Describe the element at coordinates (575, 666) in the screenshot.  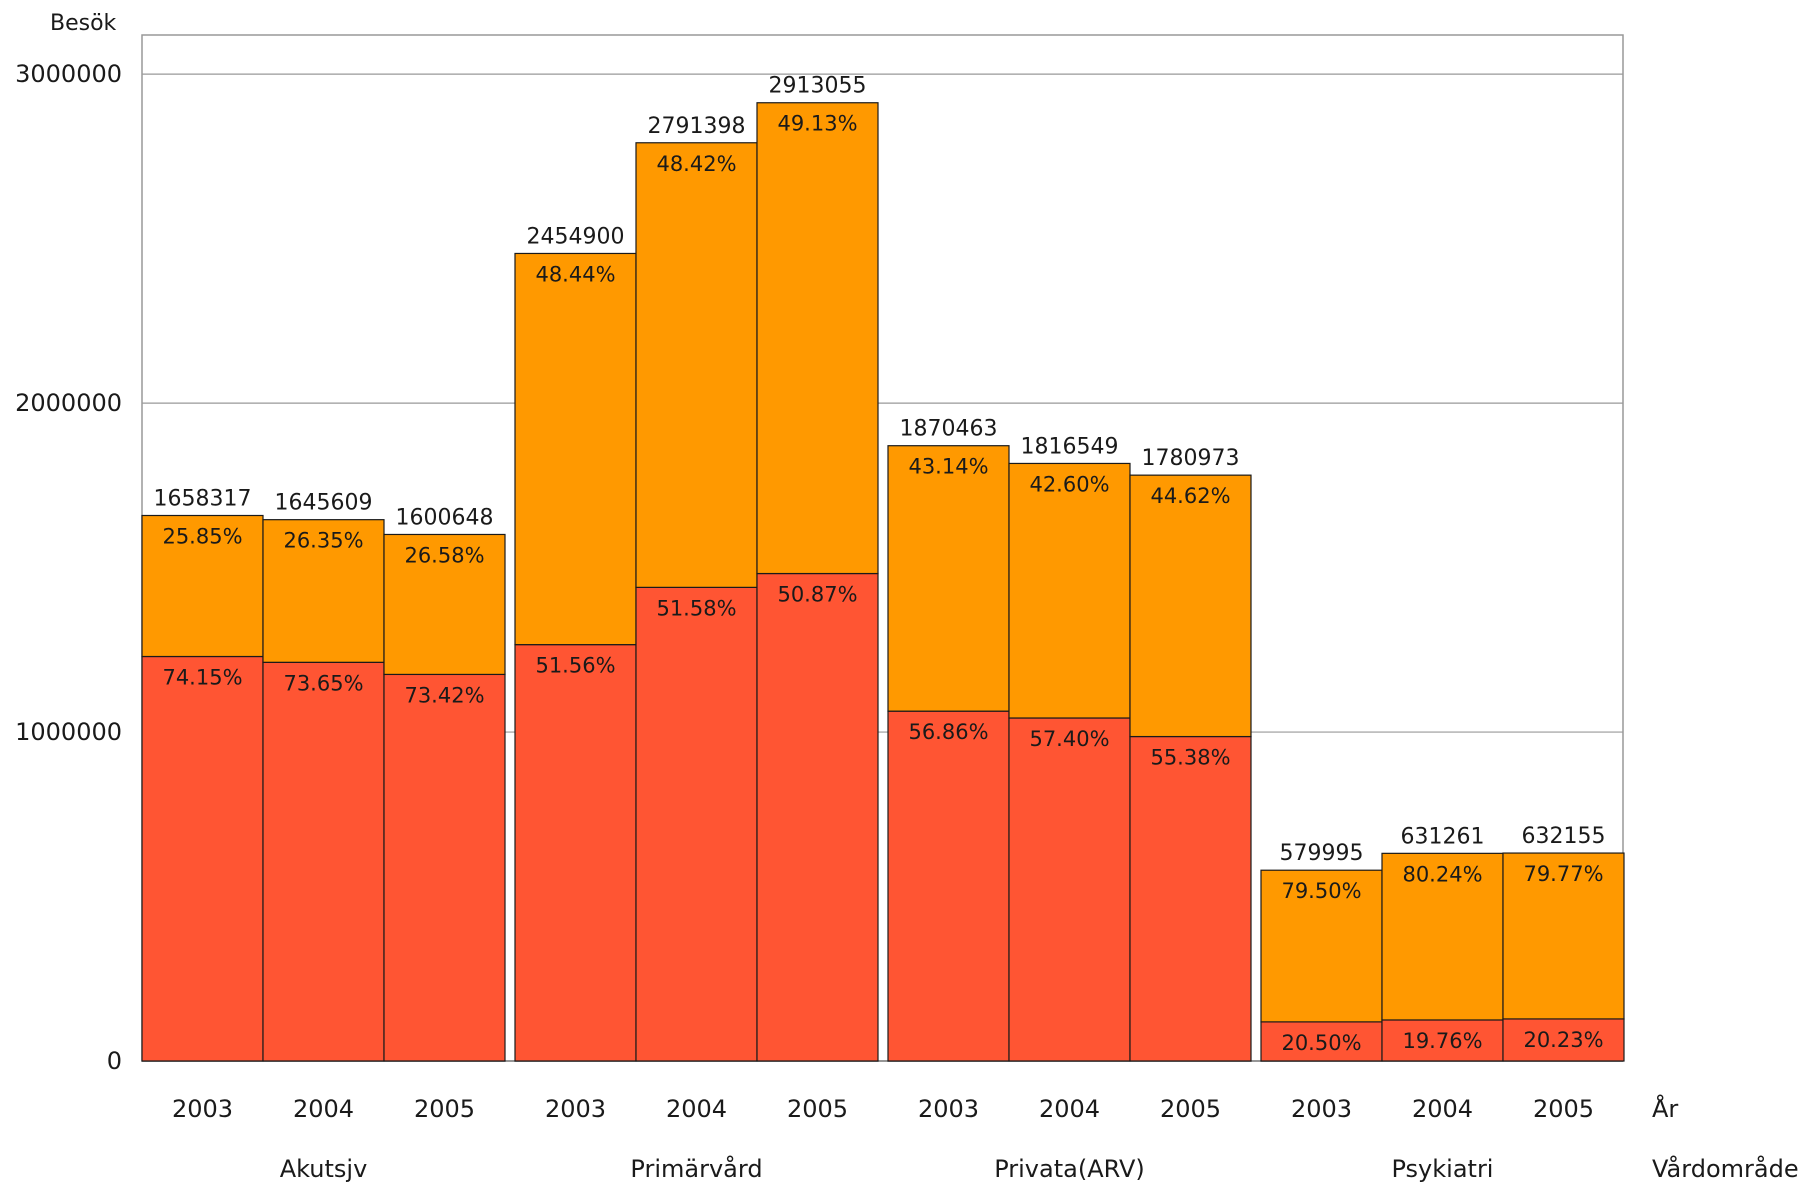
I see `bar-bottom-percent-label: 51.56%` at that location.